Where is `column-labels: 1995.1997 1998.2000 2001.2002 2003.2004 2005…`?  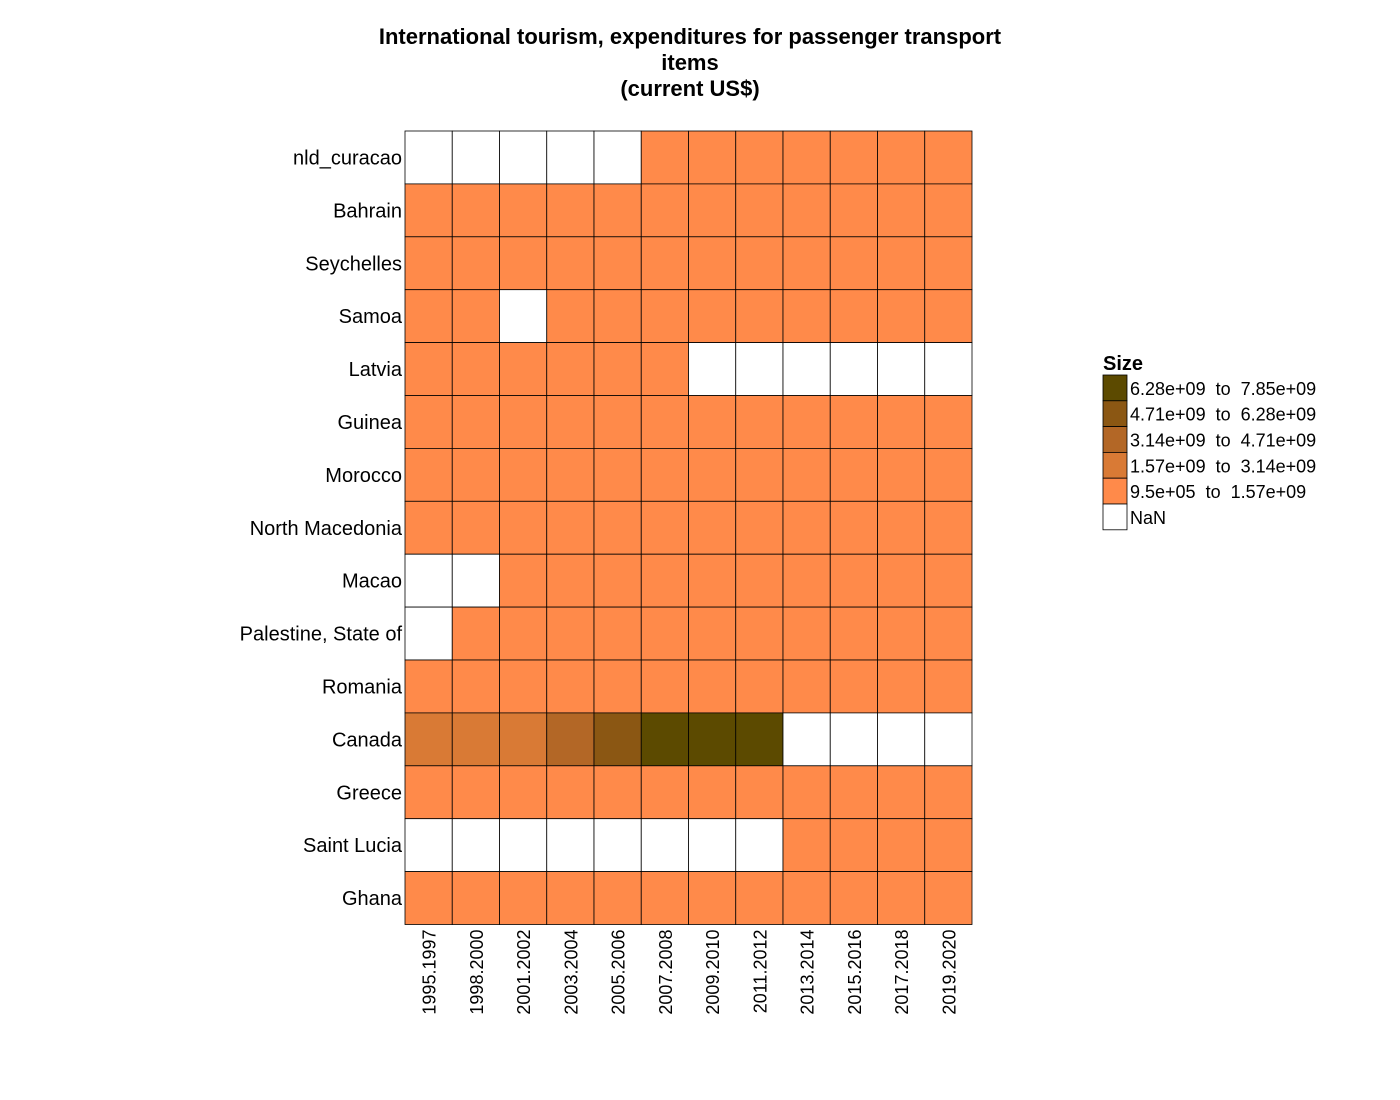 column-labels: 1995.1997 1998.2000 2001.2002 2003.2004 2005… is located at coordinates (690, 972).